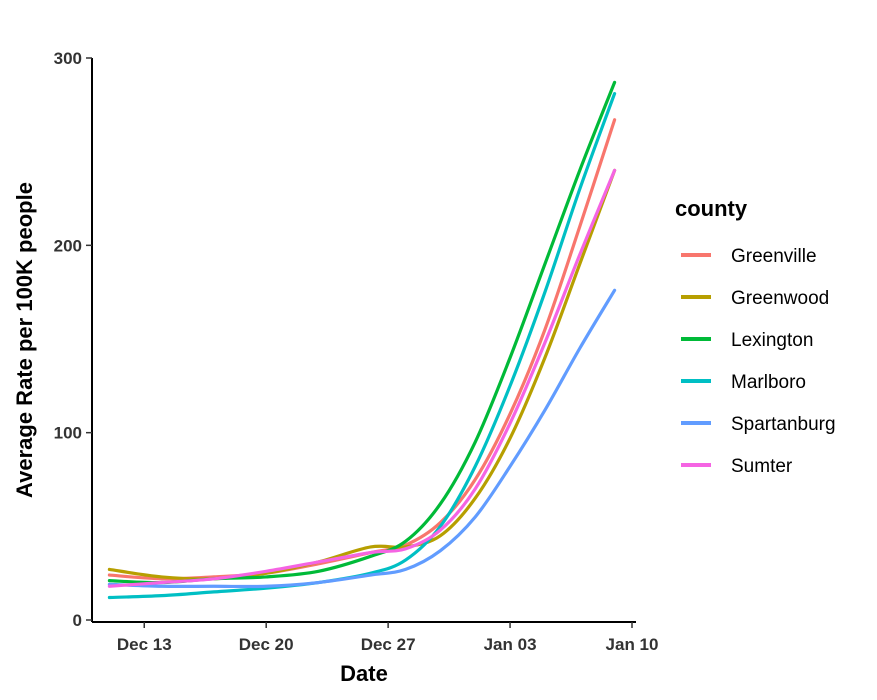  Describe the element at coordinates (144, 644) in the screenshot. I see `x-tick-label: Dec 13` at that location.